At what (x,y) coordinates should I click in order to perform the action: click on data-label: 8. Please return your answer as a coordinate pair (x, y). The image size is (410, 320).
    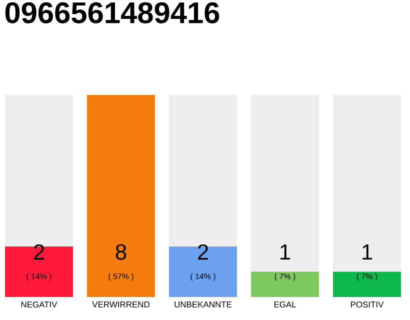
    Looking at the image, I should click on (121, 252).